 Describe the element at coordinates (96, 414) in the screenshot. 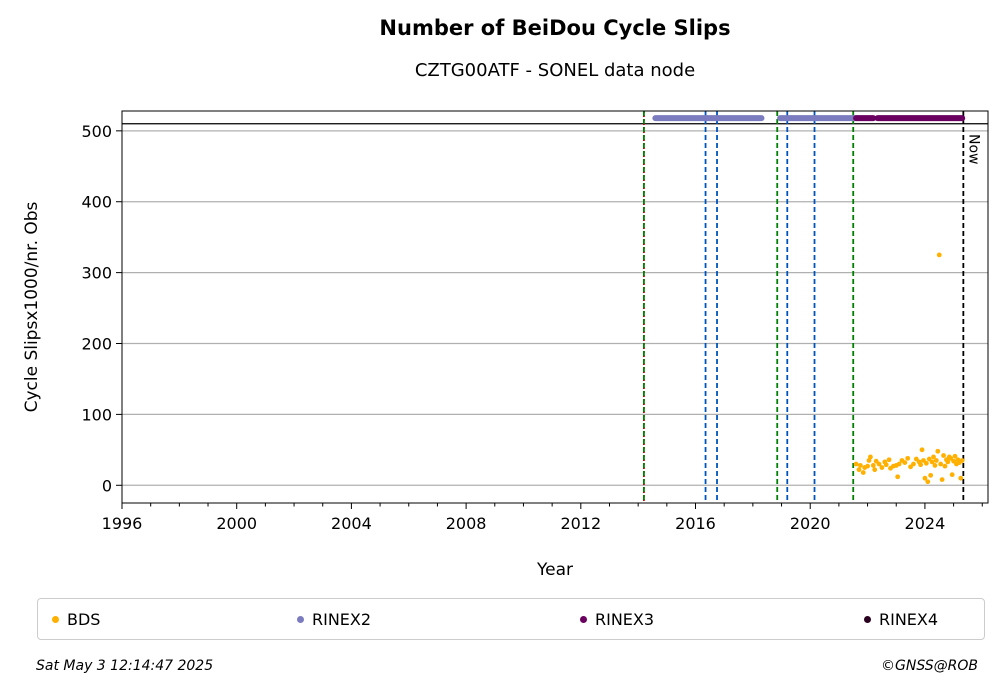

I see `y-tick-label: 100` at that location.